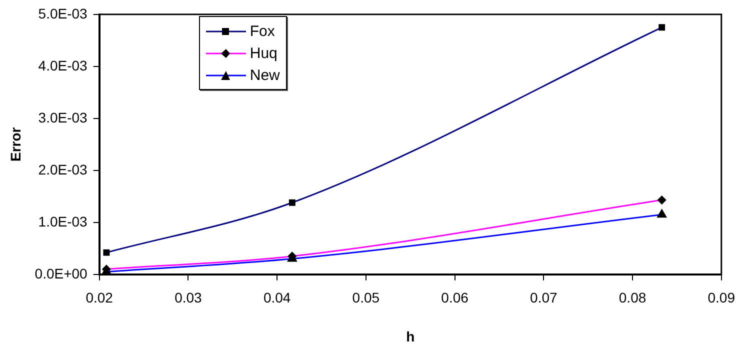 This screenshot has height=352, width=745. What do you see at coordinates (61, 273) in the screenshot?
I see `y-tick-label: 0.0E+00` at bounding box center [61, 273].